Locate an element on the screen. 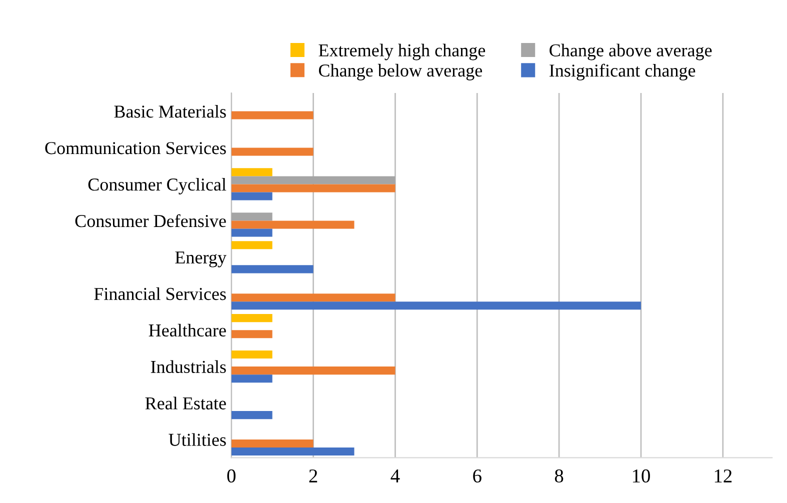  x-tick-label: 8 is located at coordinates (559, 476).